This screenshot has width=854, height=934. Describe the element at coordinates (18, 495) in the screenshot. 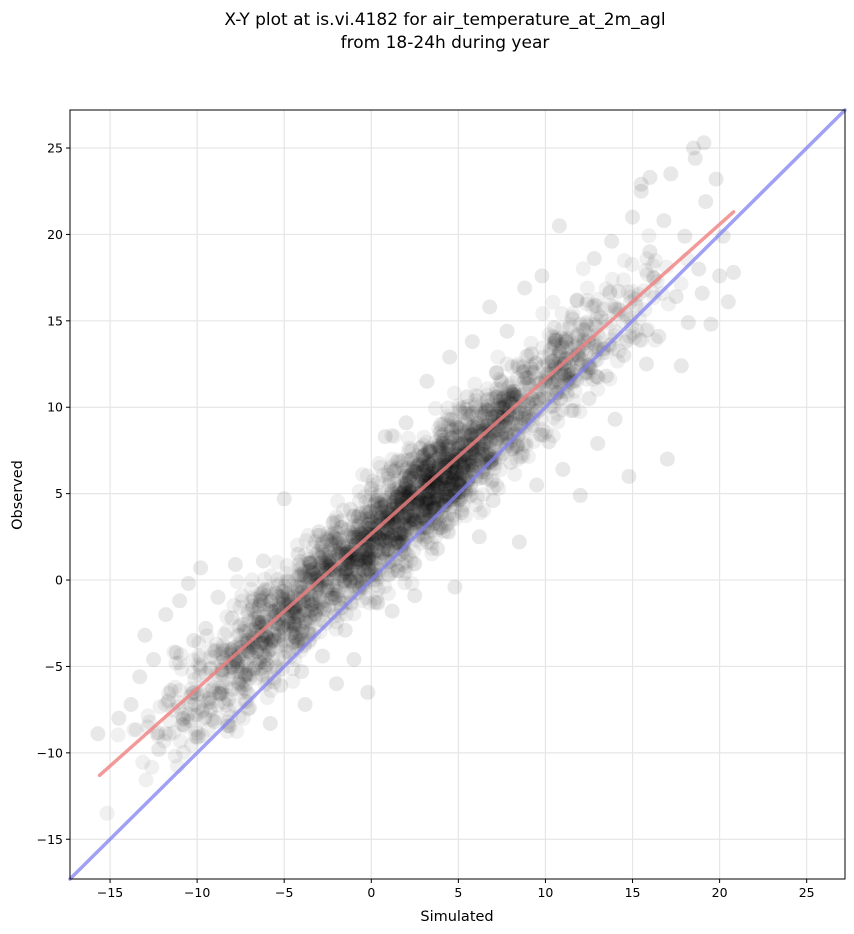

I see `y-axis-label: Observed` at that location.